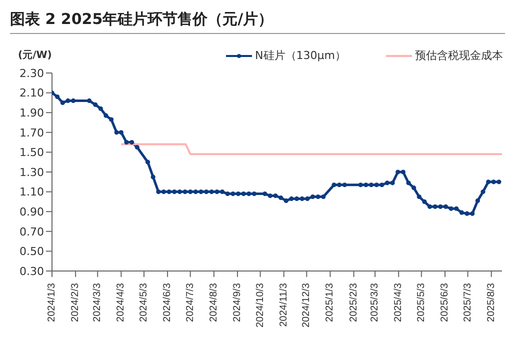 The width and height of the screenshot is (515, 343). I want to click on x-tick-label: 2024/2/3, so click(76, 302).